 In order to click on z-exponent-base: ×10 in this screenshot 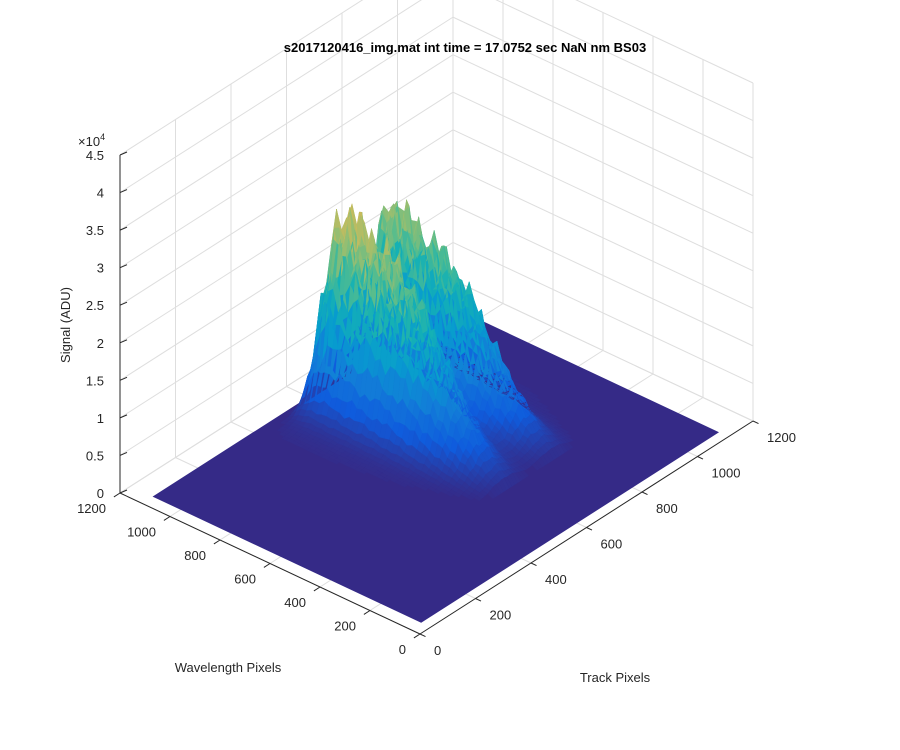, I will do `click(89, 141)`.